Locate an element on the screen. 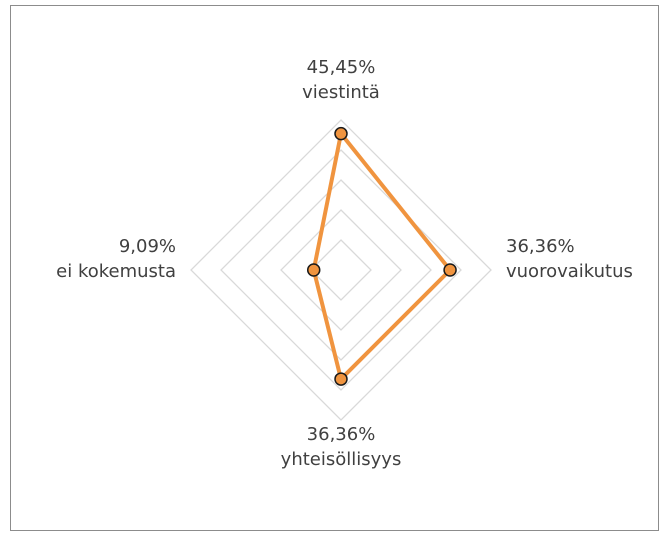  category-label: ei kokemusta is located at coordinates (116, 271).